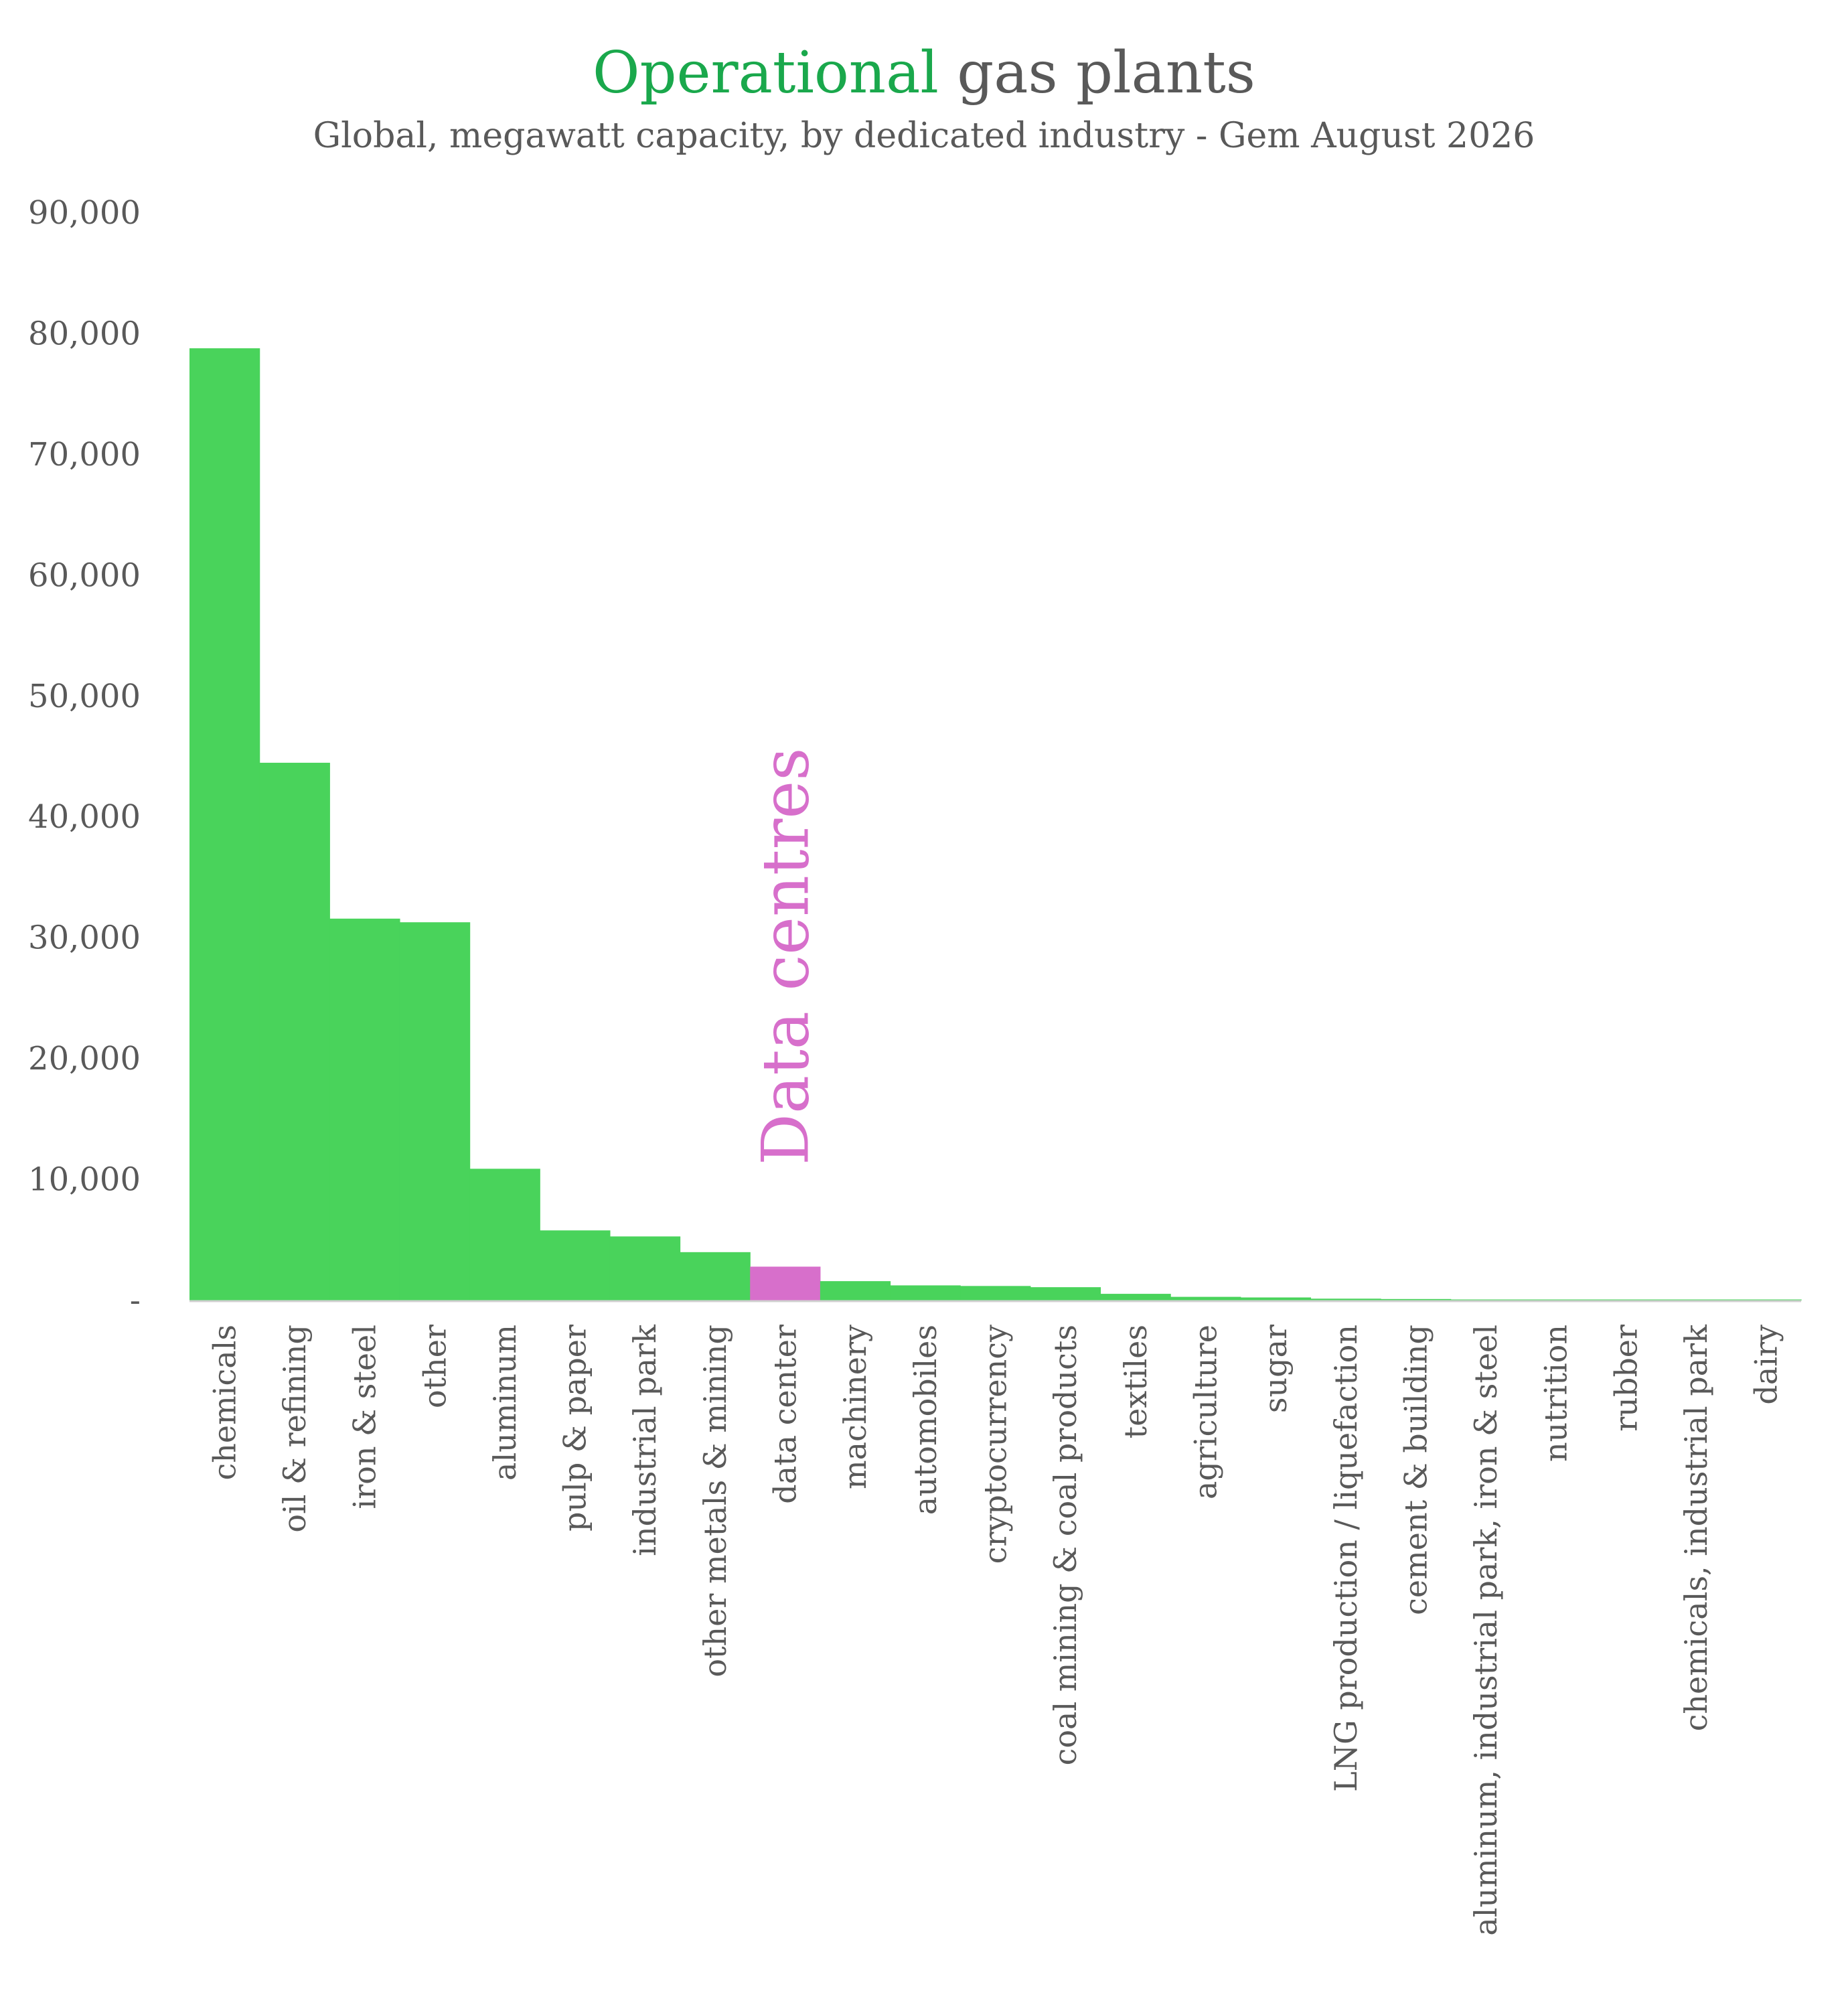  Describe the element at coordinates (1556, 1393) in the screenshot. I see `x-tick-label: nutrition` at that location.